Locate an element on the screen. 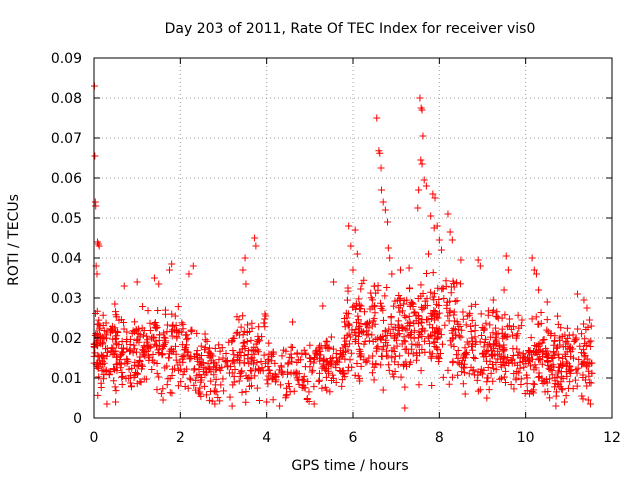  x-tick-label: 6 is located at coordinates (353, 438).